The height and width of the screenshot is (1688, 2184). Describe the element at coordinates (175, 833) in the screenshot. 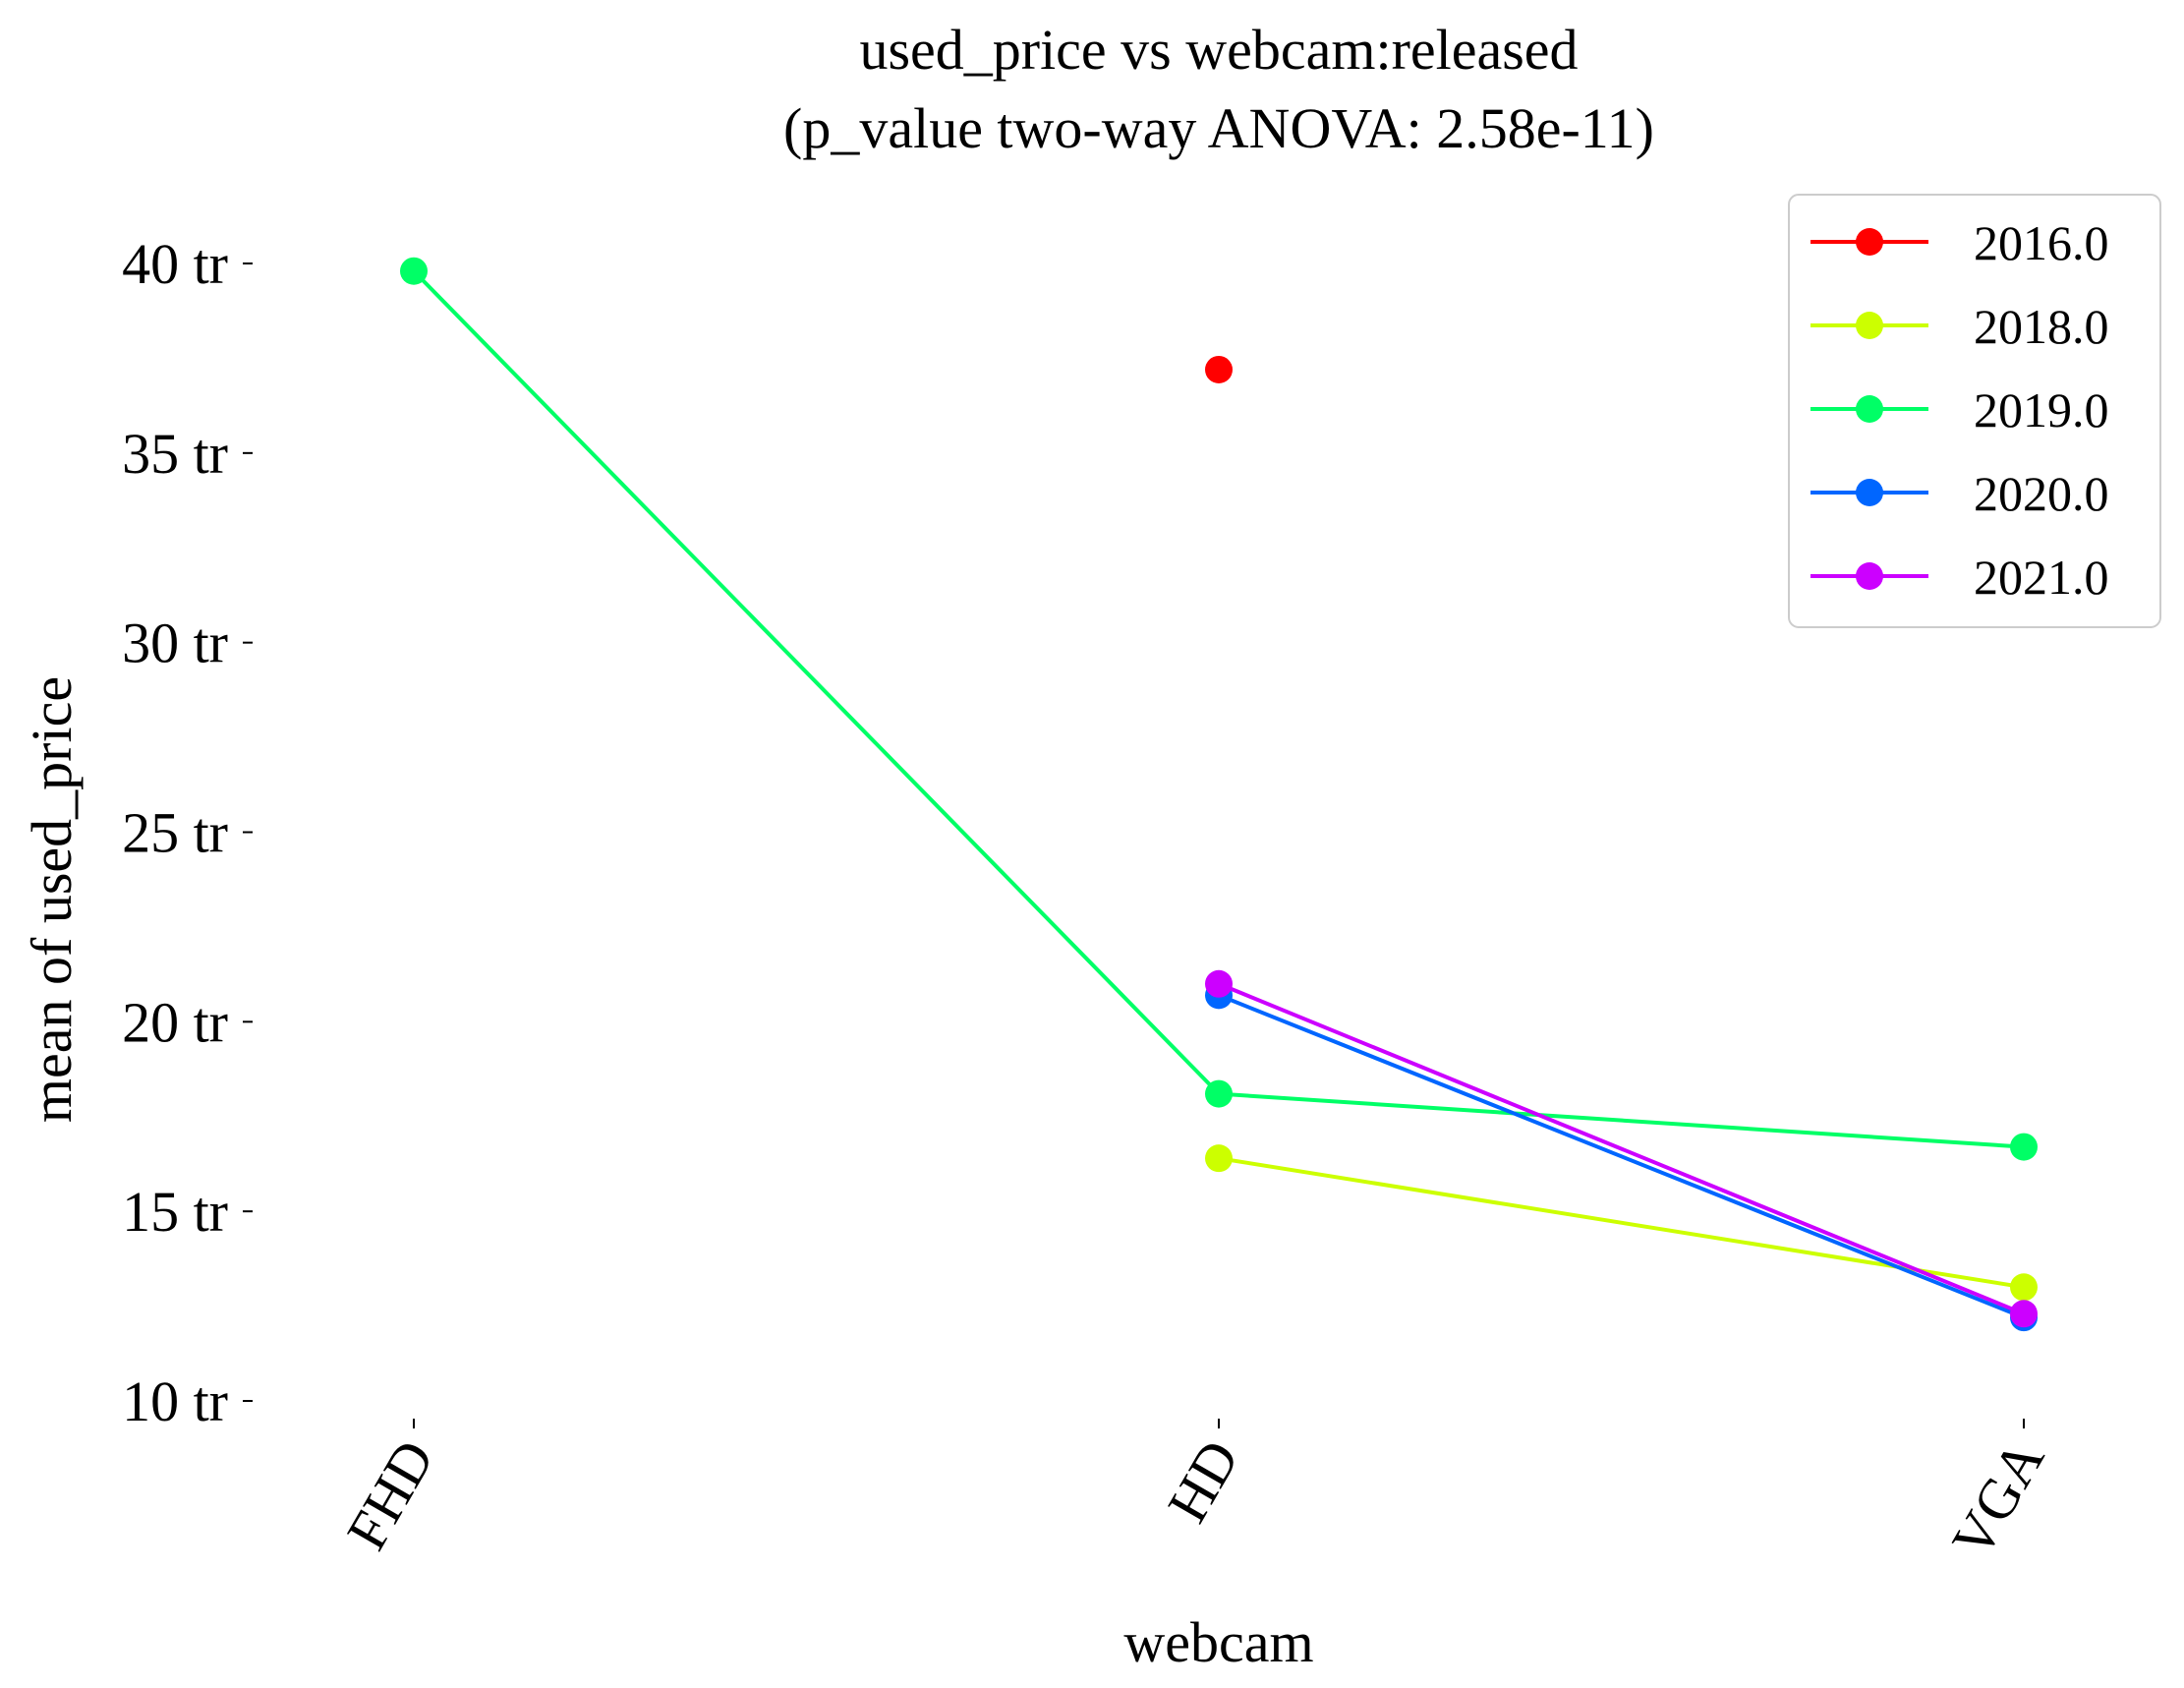

I see `y-tick-label: 25 tr` at that location.